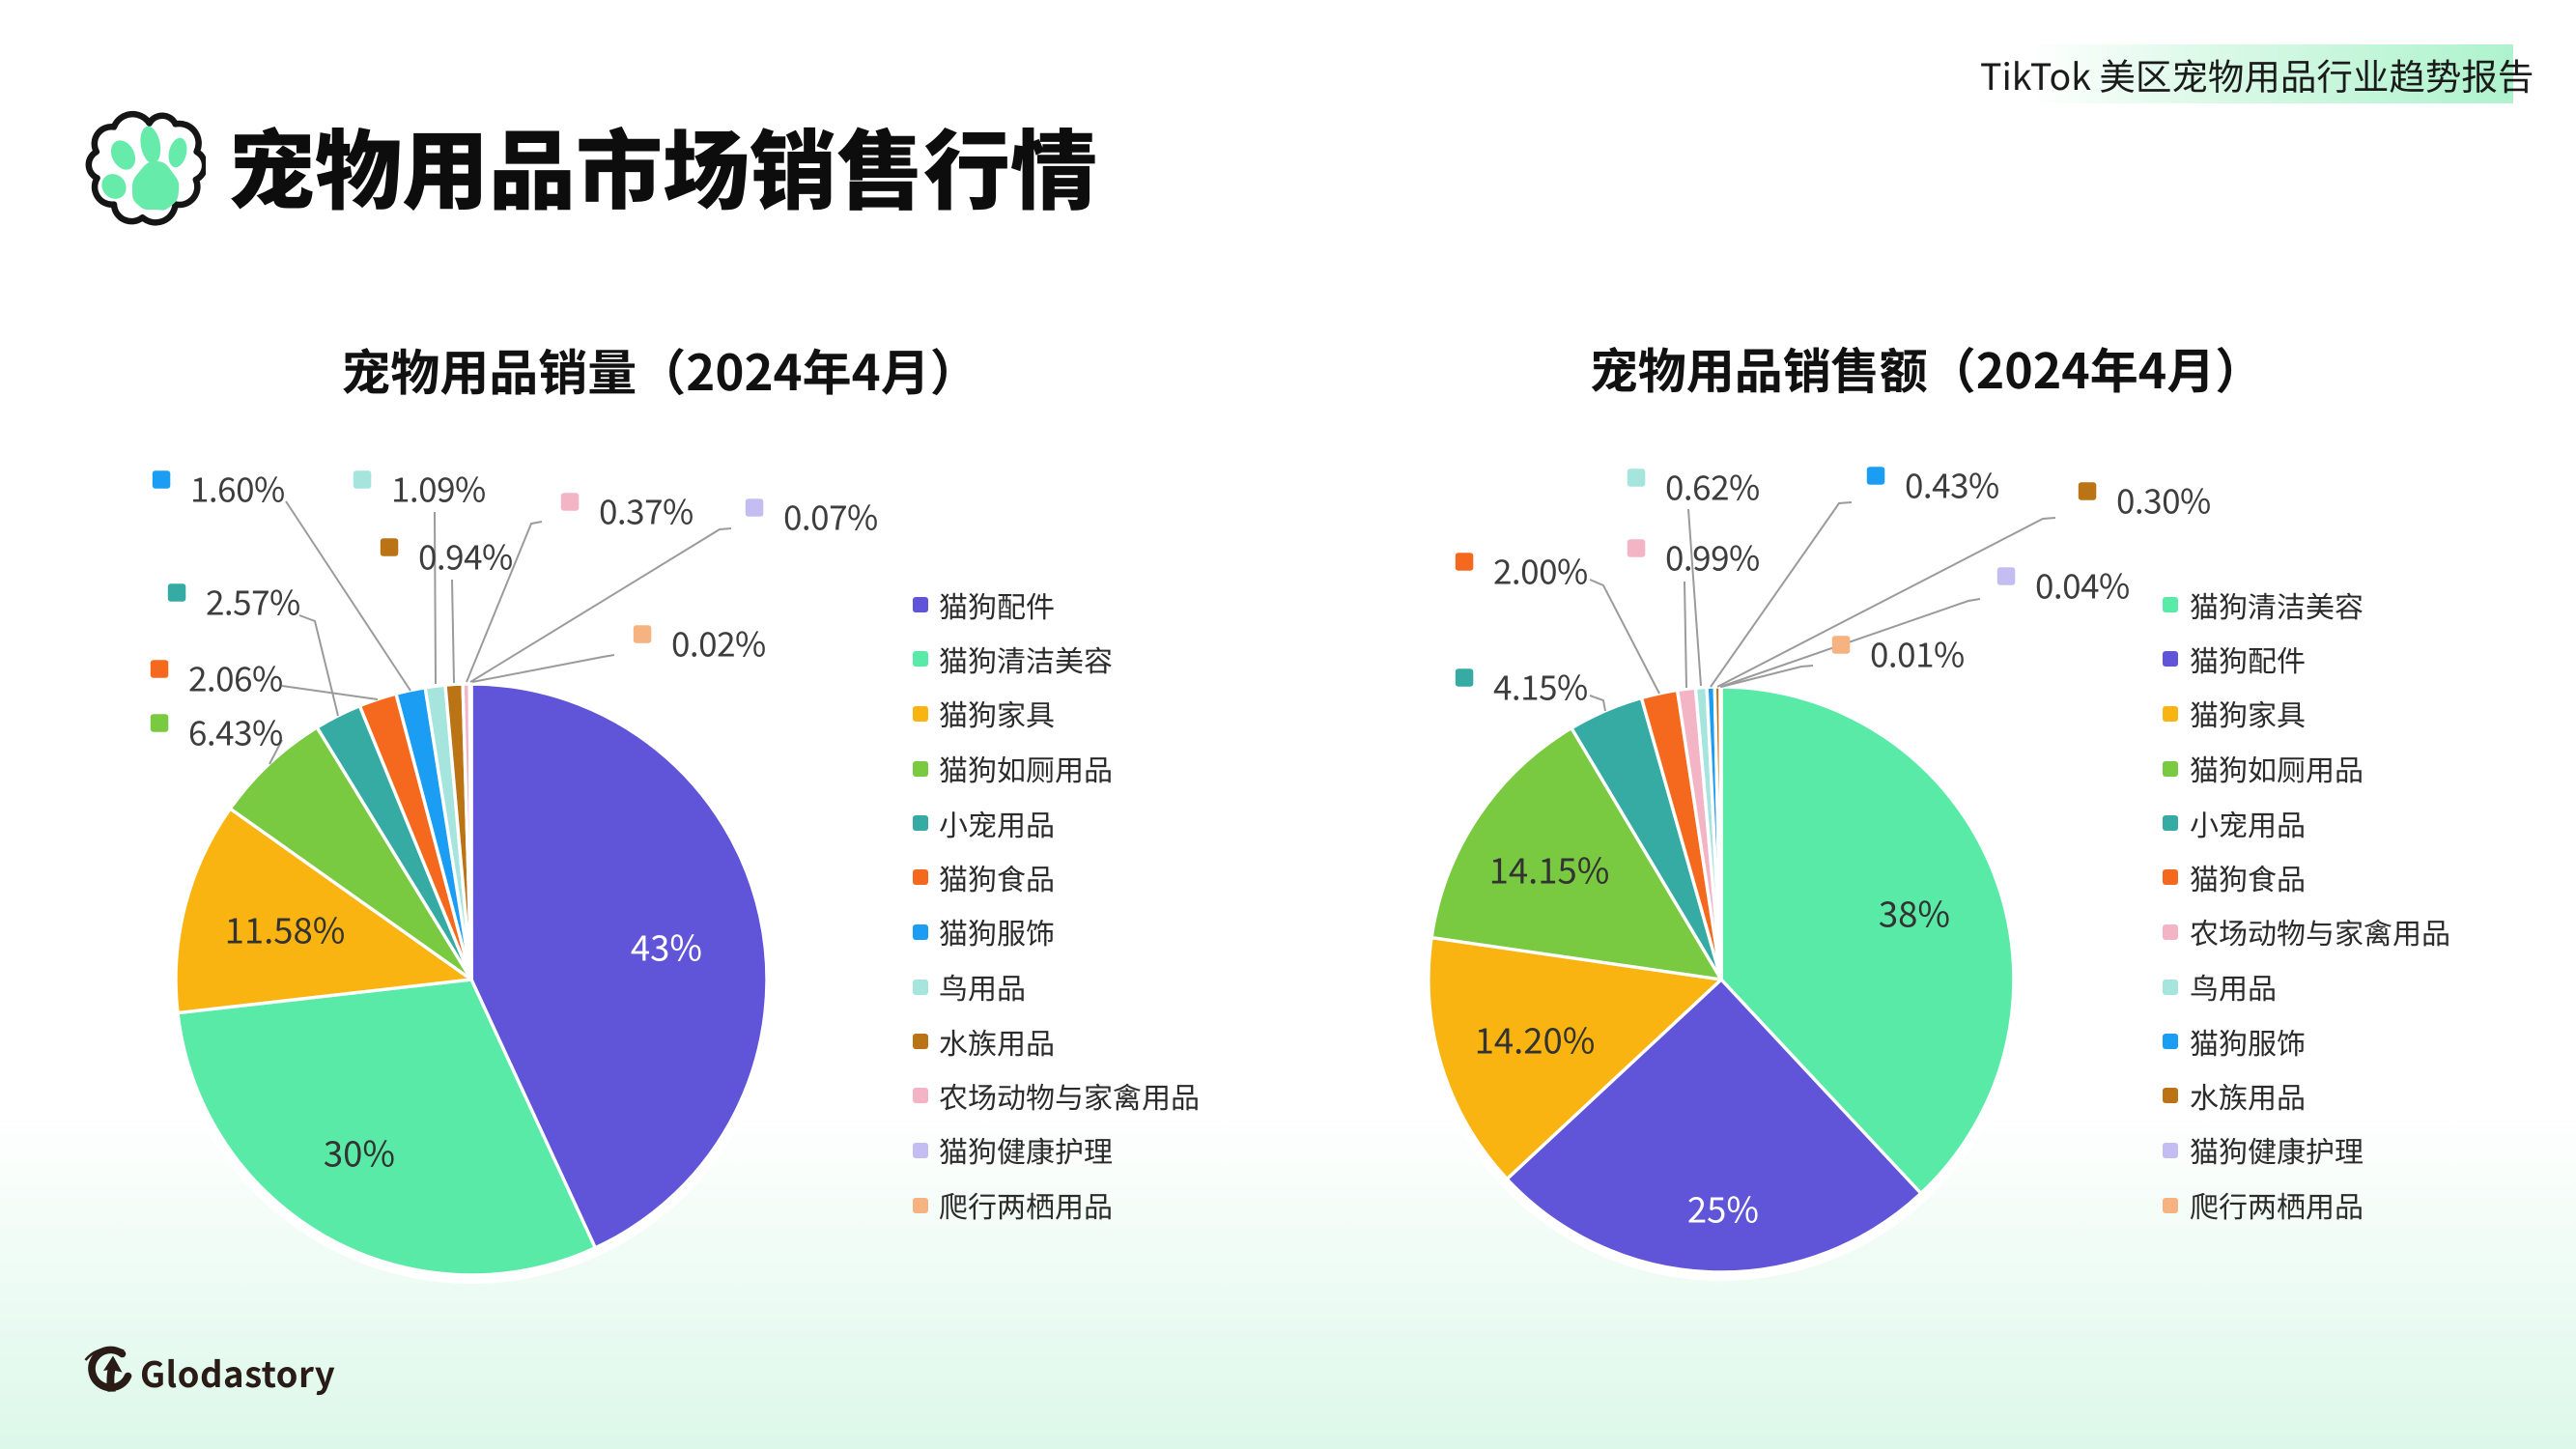 Image resolution: width=2576 pixels, height=1449 pixels. I want to click on svg-text: 0.94%, so click(465, 556).